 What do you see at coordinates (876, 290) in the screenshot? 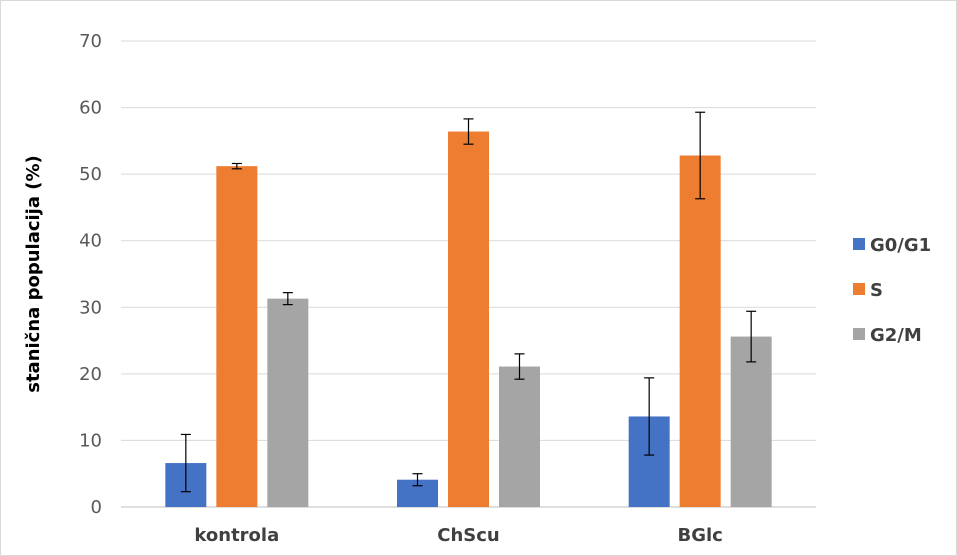
I see `legend-label: S` at bounding box center [876, 290].